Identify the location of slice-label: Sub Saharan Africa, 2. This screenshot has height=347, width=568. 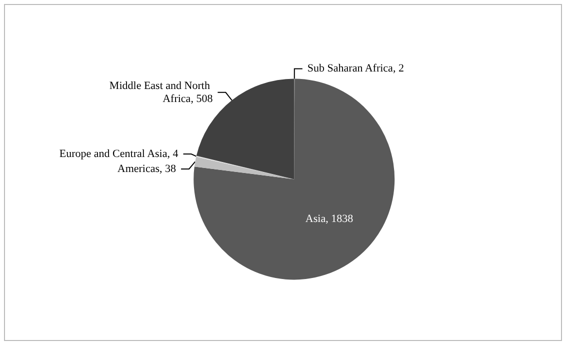
(355, 68).